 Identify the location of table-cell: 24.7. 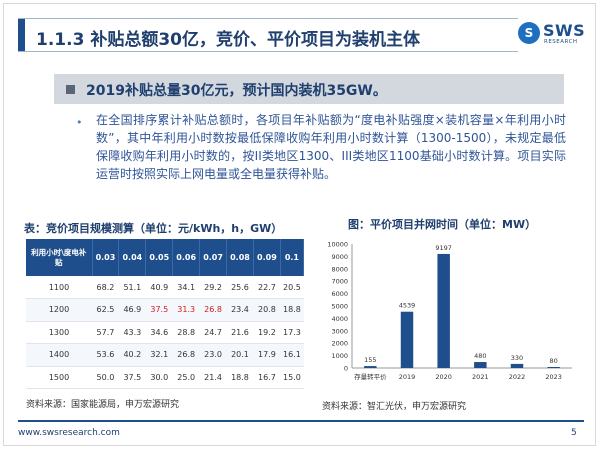
(213, 332).